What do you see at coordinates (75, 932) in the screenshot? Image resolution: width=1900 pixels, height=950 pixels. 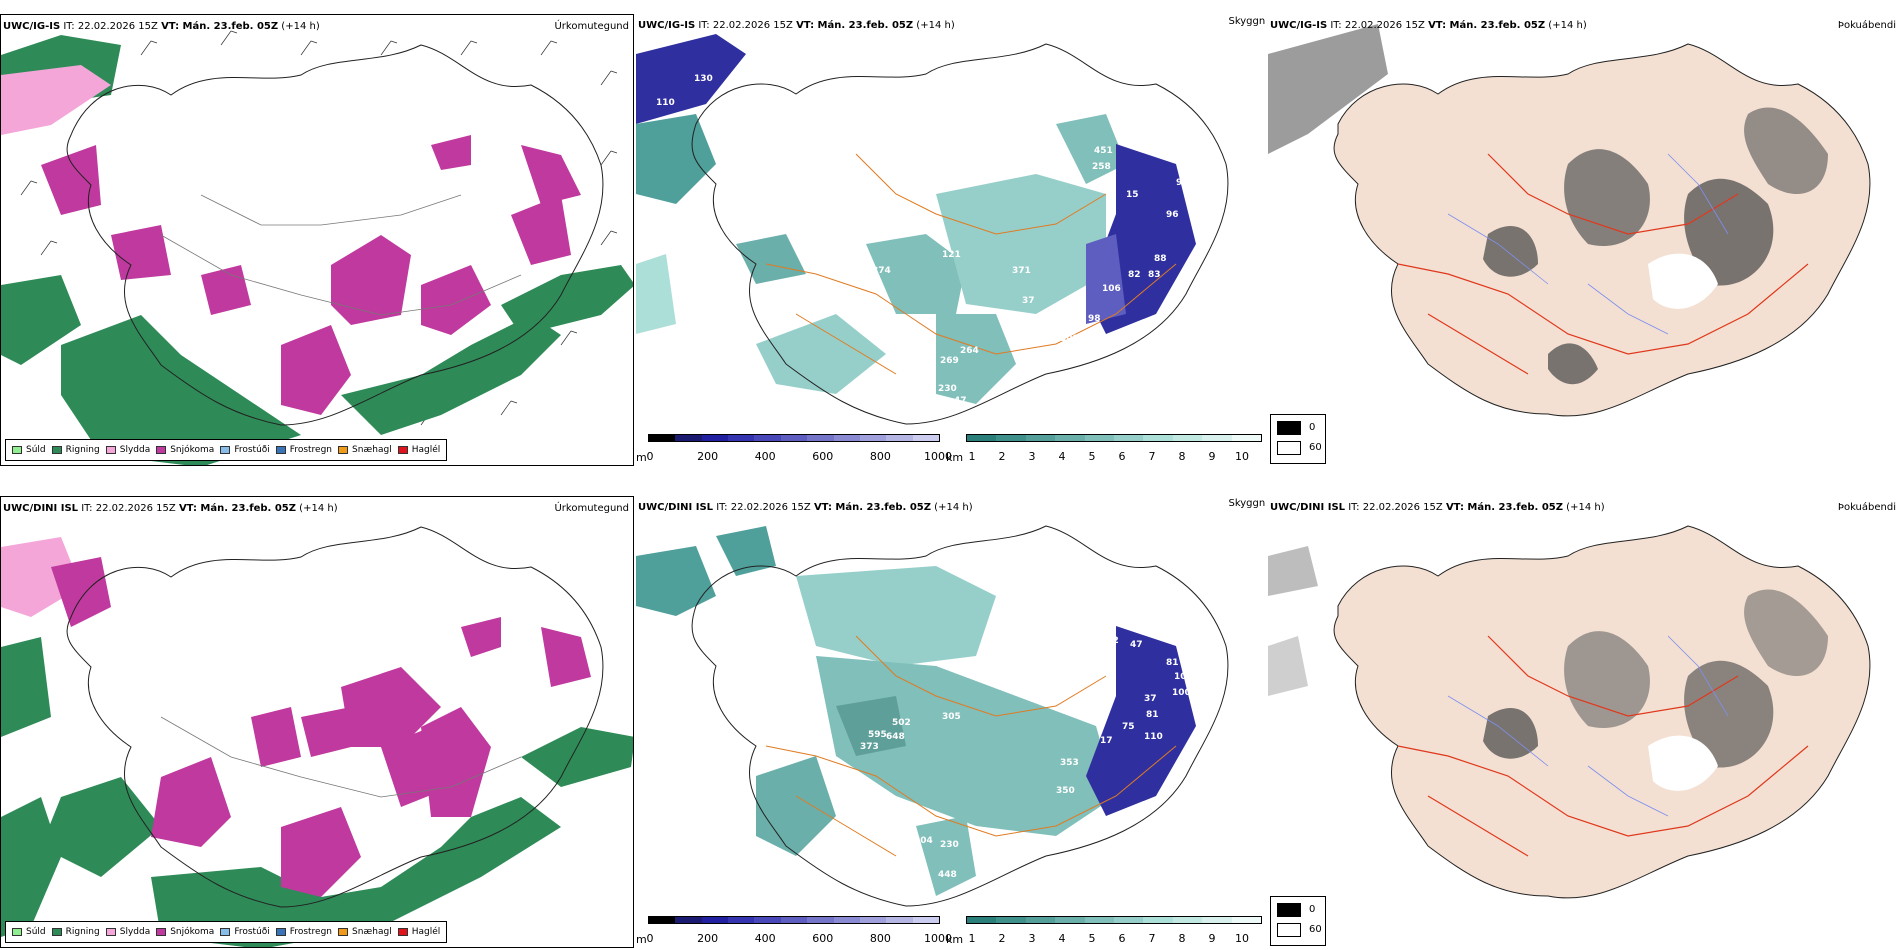 I see `legend-item: Rigning` at bounding box center [75, 932].